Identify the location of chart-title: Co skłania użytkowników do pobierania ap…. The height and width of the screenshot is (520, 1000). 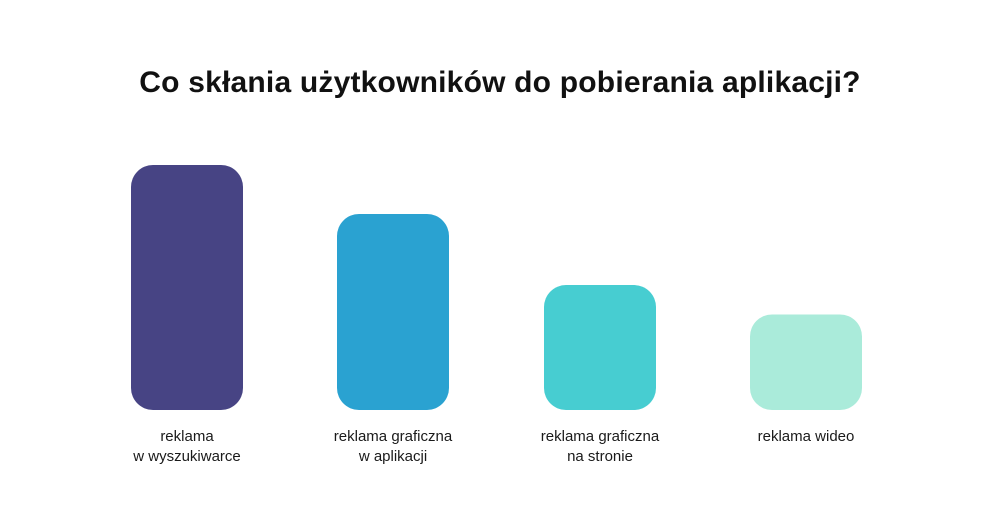
(500, 82).